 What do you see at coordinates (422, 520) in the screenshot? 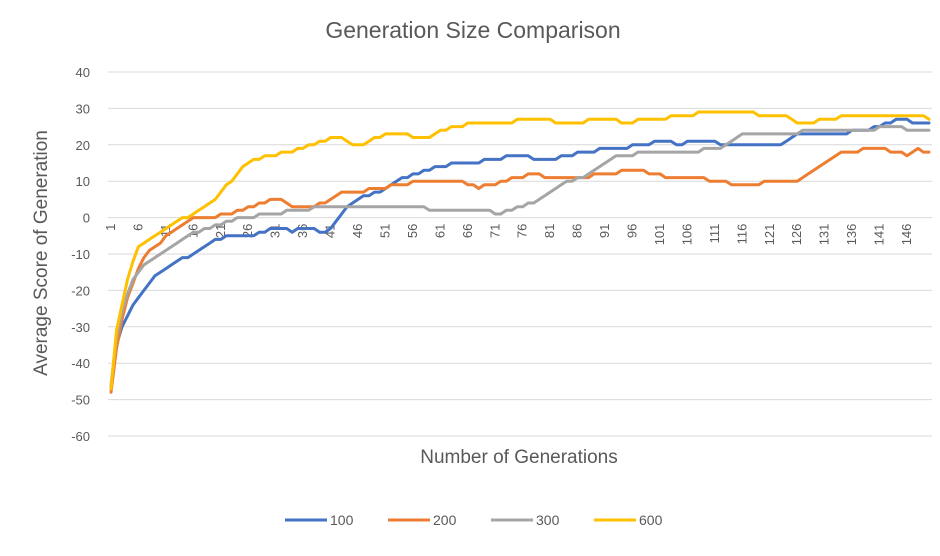
I see `legend-item-200: 200` at bounding box center [422, 520].